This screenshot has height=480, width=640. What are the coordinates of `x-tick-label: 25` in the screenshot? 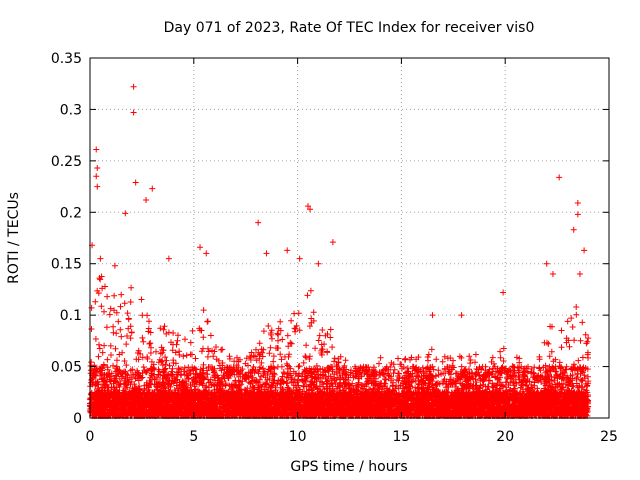 It's located at (609, 437).